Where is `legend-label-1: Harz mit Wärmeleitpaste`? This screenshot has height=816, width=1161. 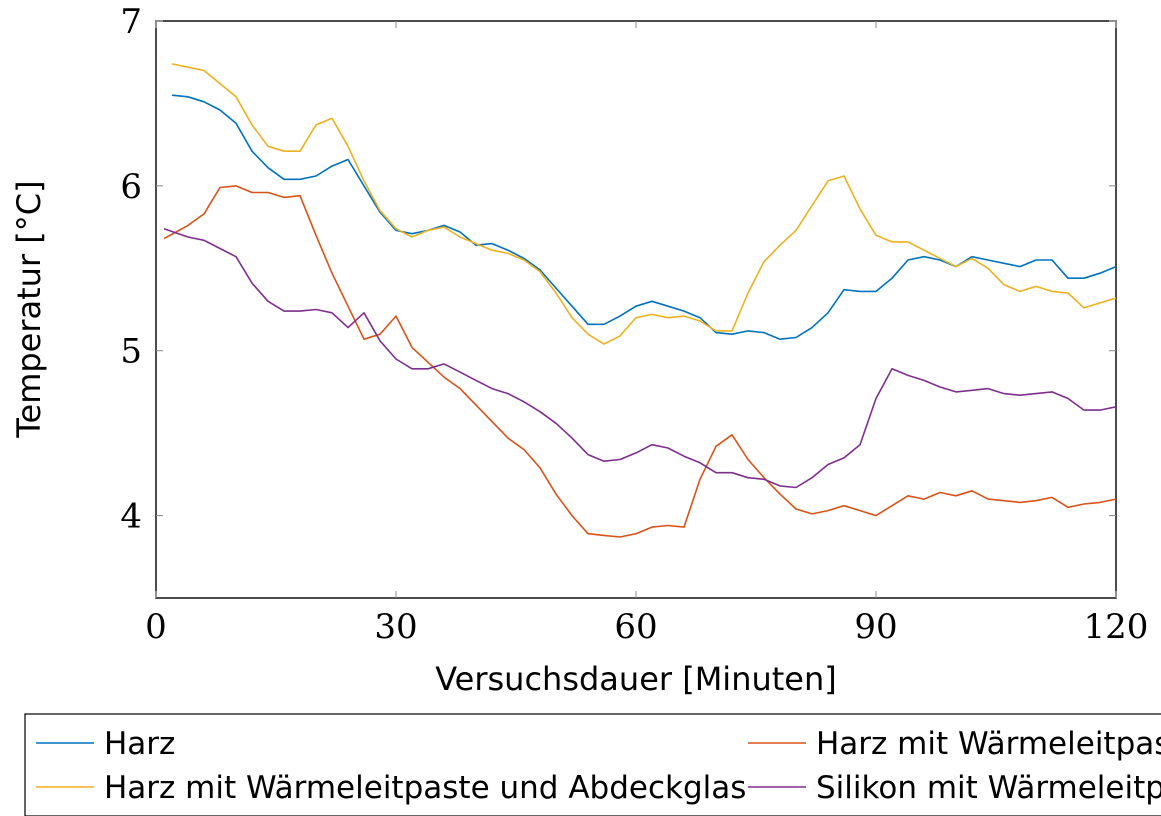 legend-label-1: Harz mit Wärmeleitpaste is located at coordinates (988, 744).